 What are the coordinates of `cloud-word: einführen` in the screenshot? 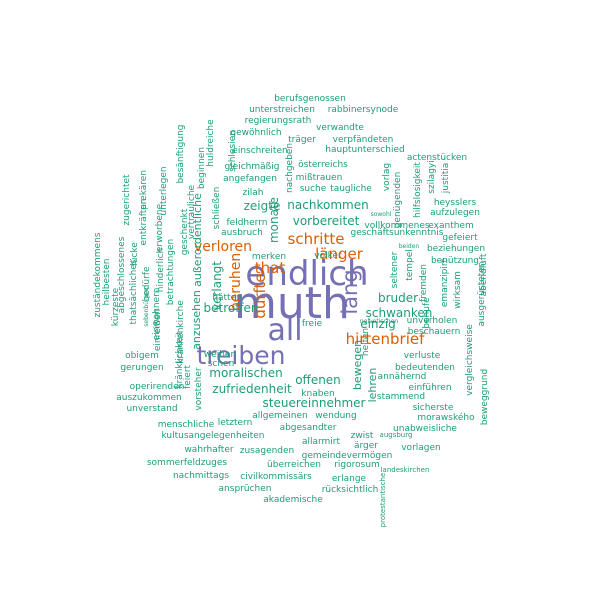 It's located at (429, 388).